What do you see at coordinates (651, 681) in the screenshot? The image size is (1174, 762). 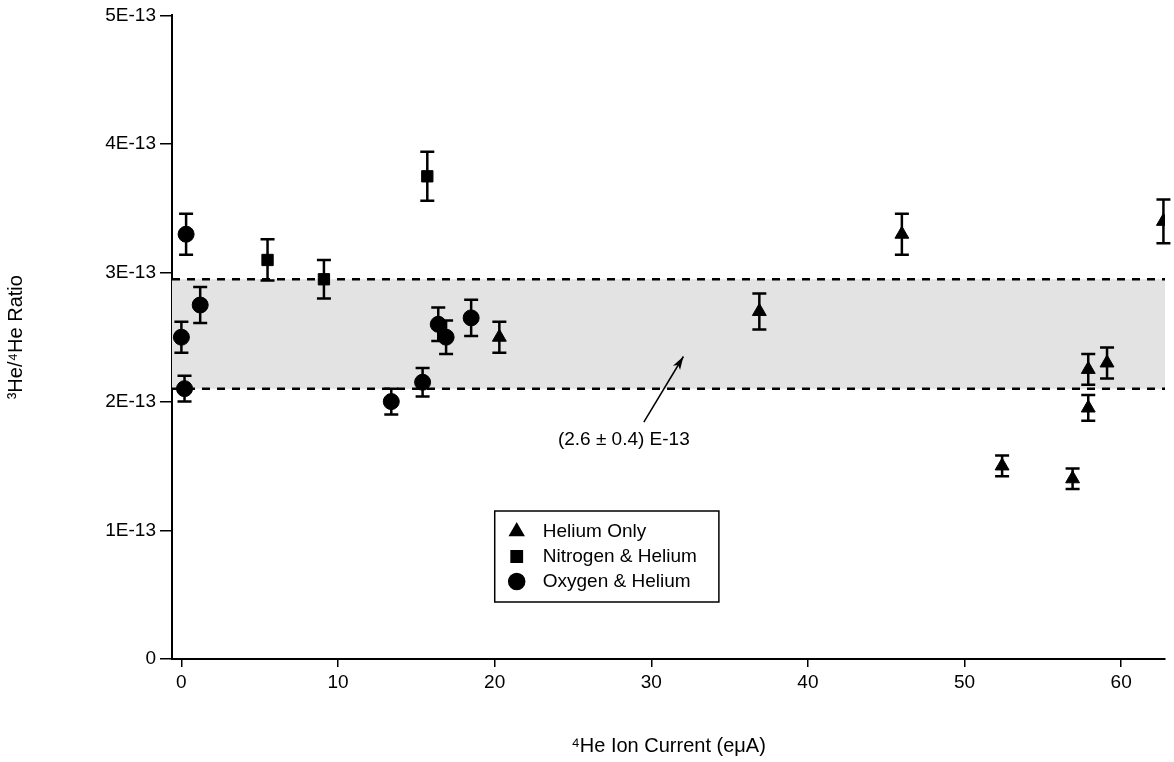 I see `x-tick-label: 30` at bounding box center [651, 681].